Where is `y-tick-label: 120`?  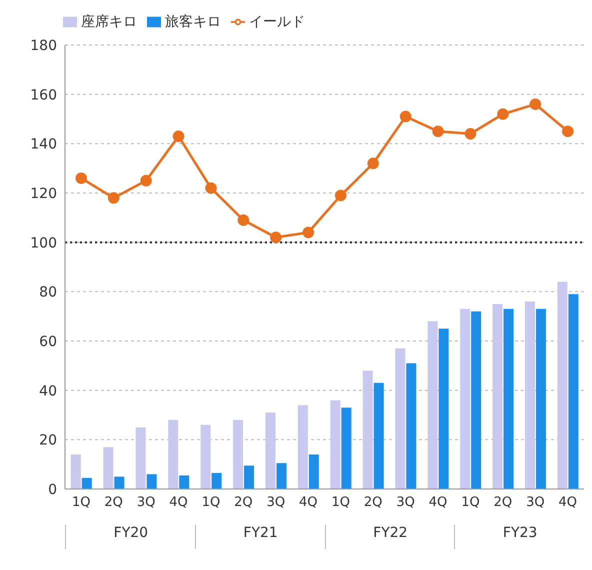
y-tick-label: 120 is located at coordinates (43, 194).